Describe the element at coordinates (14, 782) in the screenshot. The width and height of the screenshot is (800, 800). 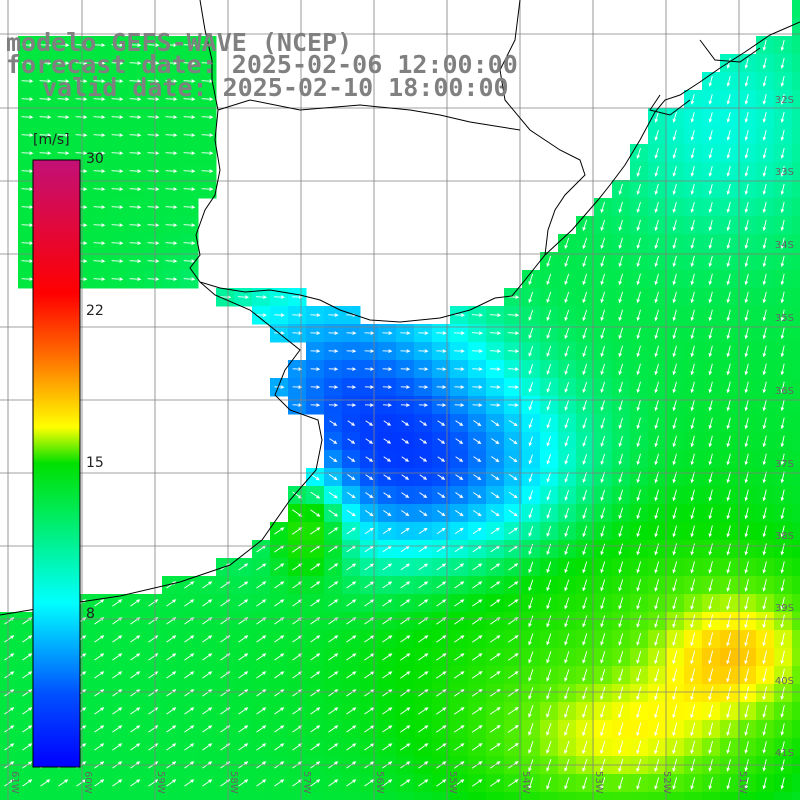
I see `lon-label: 61W` at that location.